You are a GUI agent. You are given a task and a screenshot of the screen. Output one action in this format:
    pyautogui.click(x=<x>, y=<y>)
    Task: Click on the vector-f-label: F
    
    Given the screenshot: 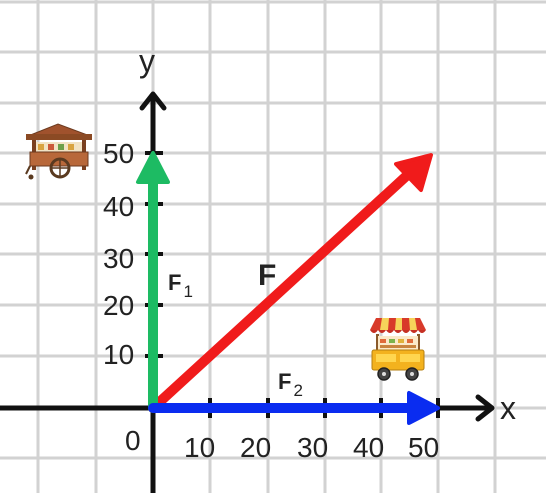 What is the action you would take?
    pyautogui.click(x=267, y=275)
    